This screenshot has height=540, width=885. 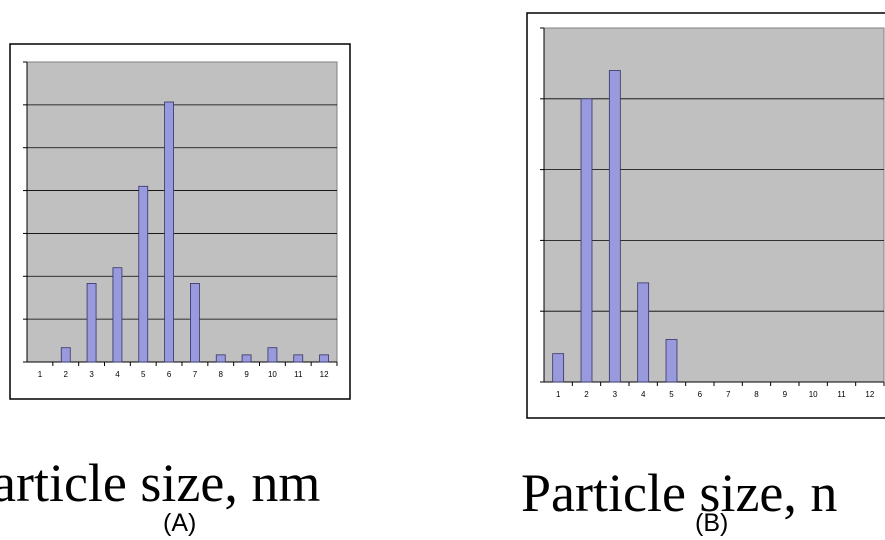 What do you see at coordinates (841, 394) in the screenshot?
I see `tick-label-b-11: 11` at bounding box center [841, 394].